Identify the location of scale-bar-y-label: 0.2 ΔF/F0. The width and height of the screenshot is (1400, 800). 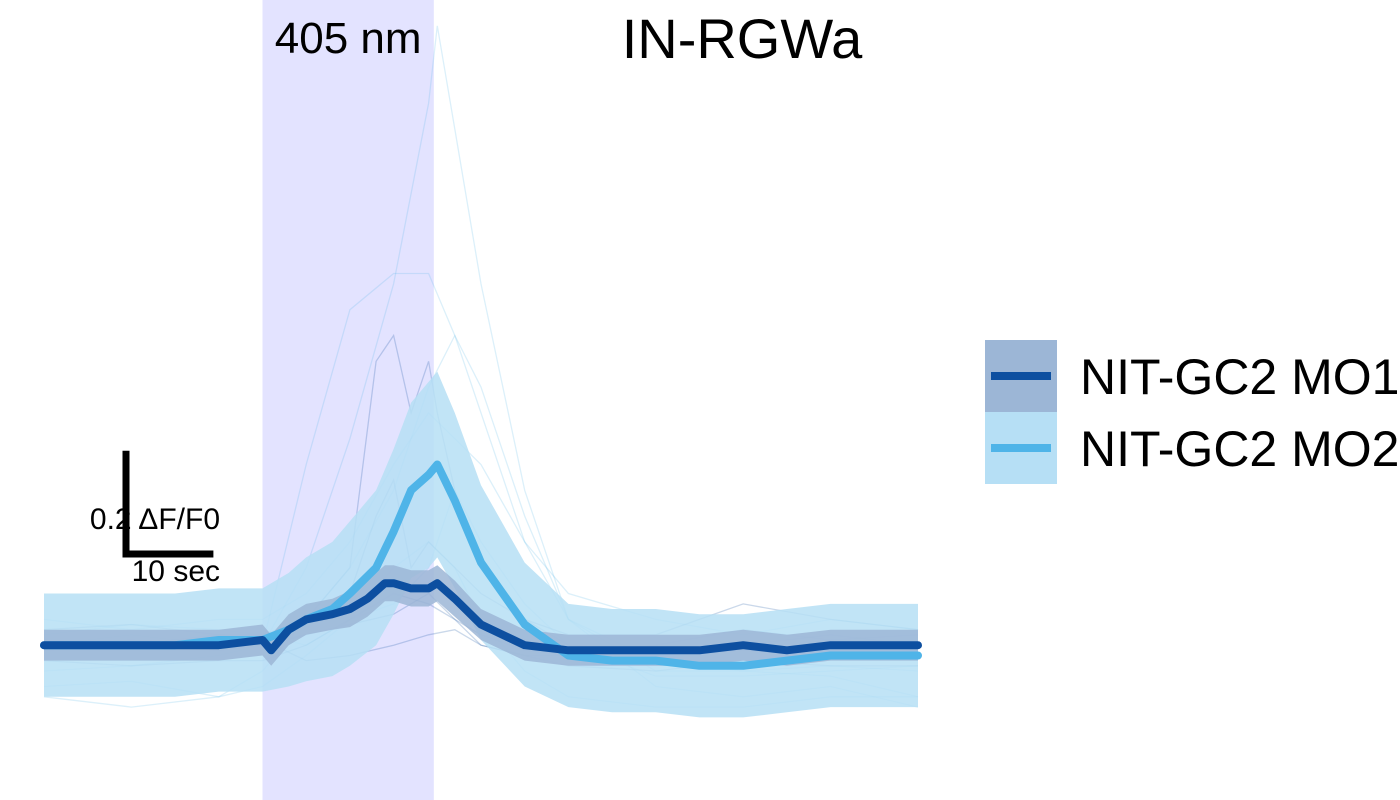
(155, 519).